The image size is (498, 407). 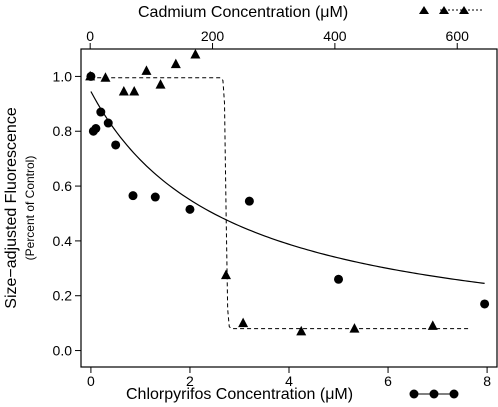 I want to click on x-bottom-legend-key, so click(x=434, y=394).